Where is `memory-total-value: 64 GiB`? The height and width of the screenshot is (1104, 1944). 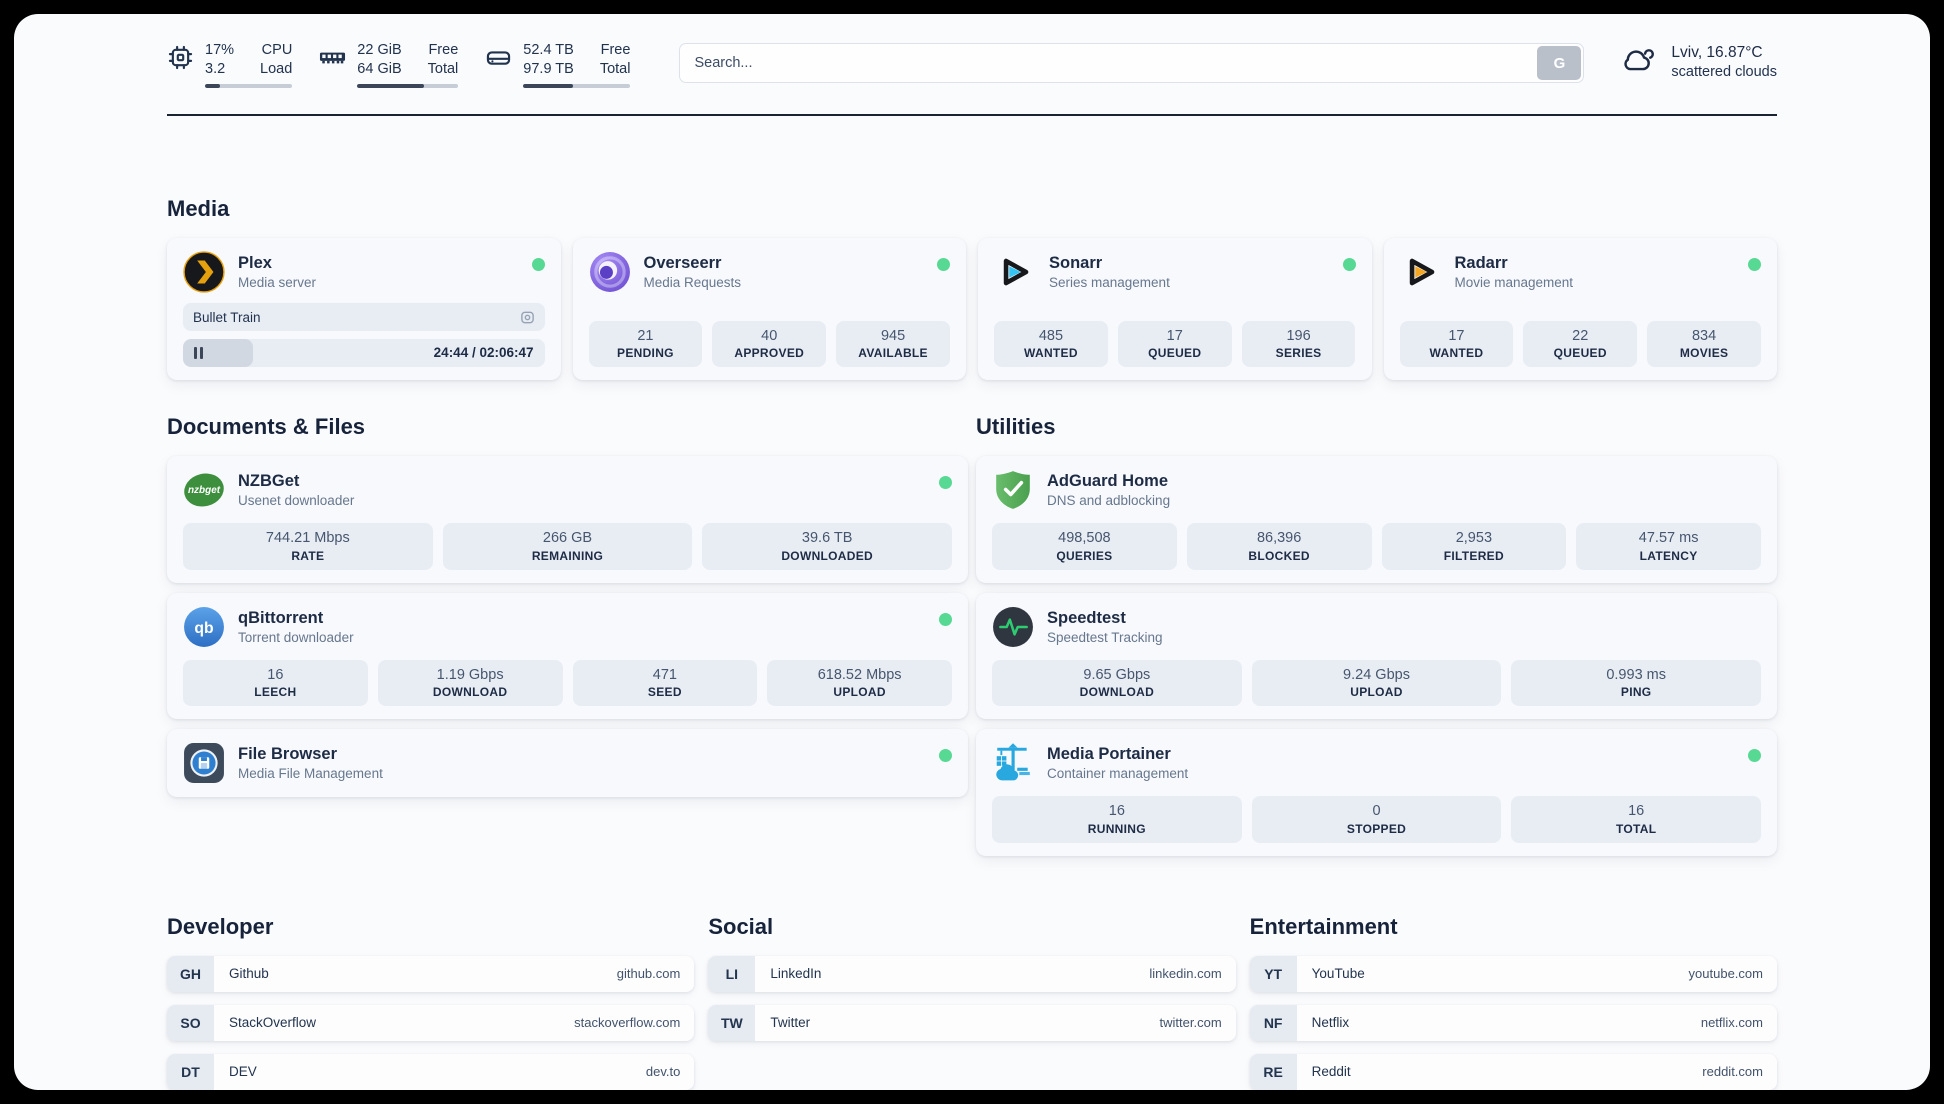
memory-total-value: 64 GiB is located at coordinates (379, 68).